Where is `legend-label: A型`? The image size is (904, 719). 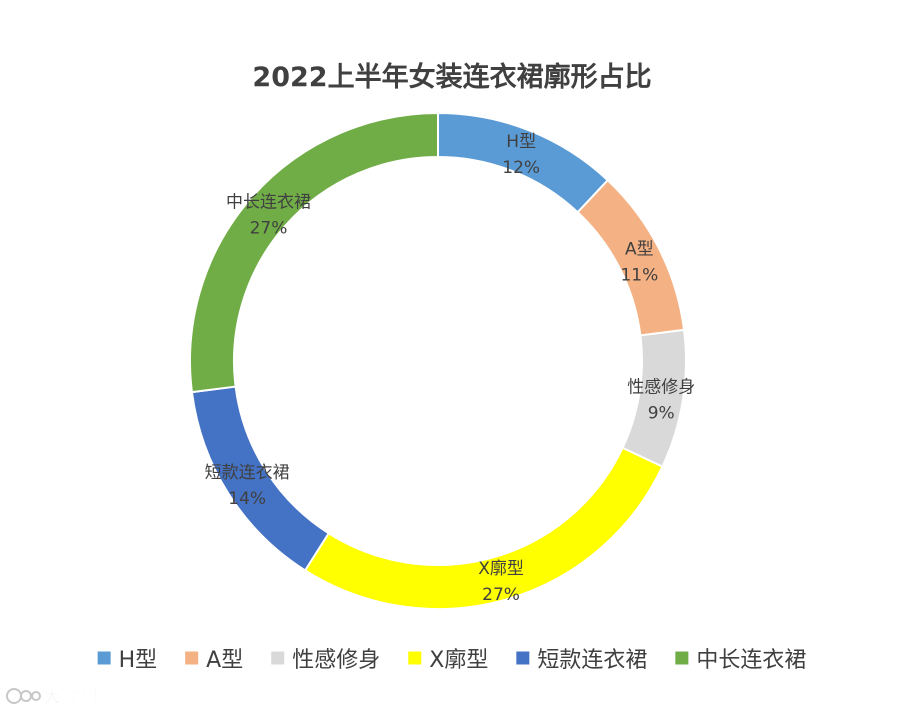 legend-label: A型 is located at coordinates (224, 660).